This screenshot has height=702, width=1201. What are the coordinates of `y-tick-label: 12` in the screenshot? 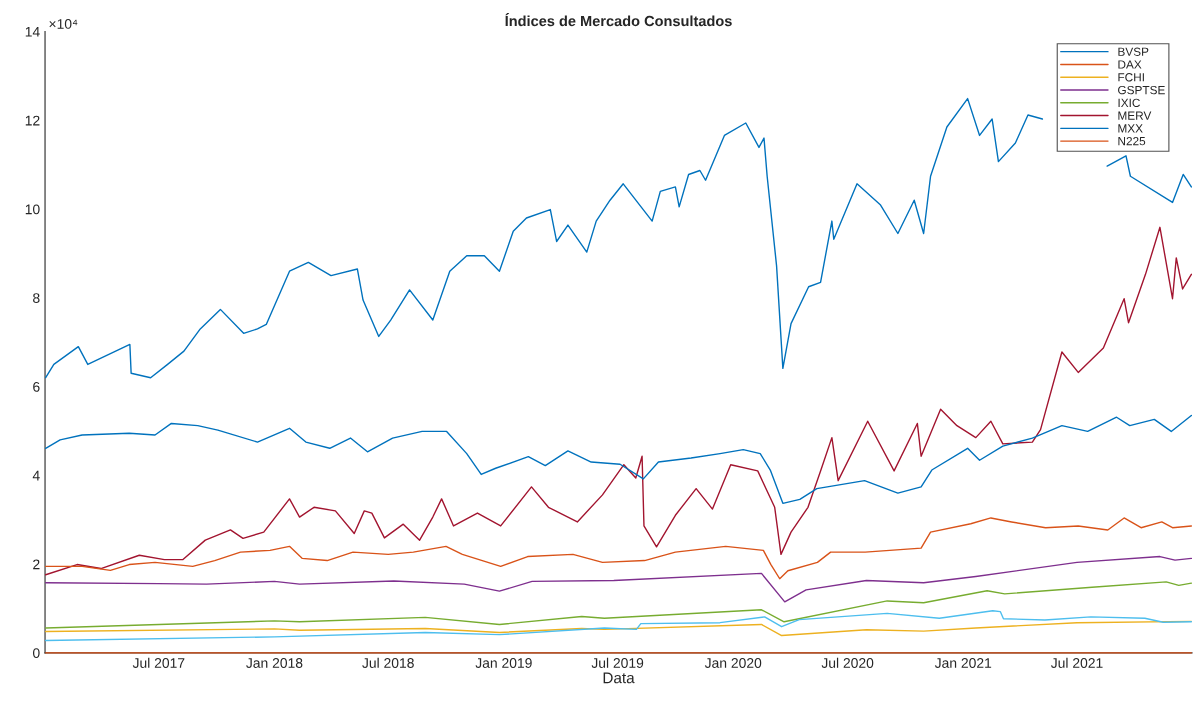 It's located at (32, 120).